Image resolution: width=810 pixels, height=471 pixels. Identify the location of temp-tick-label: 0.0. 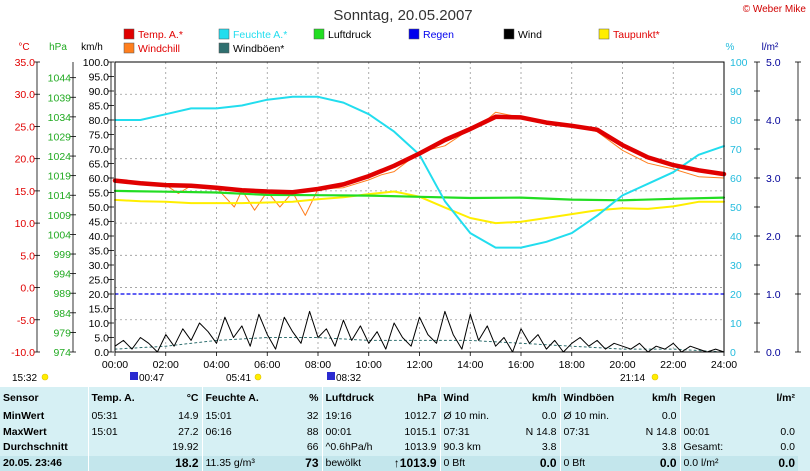
(27, 289).